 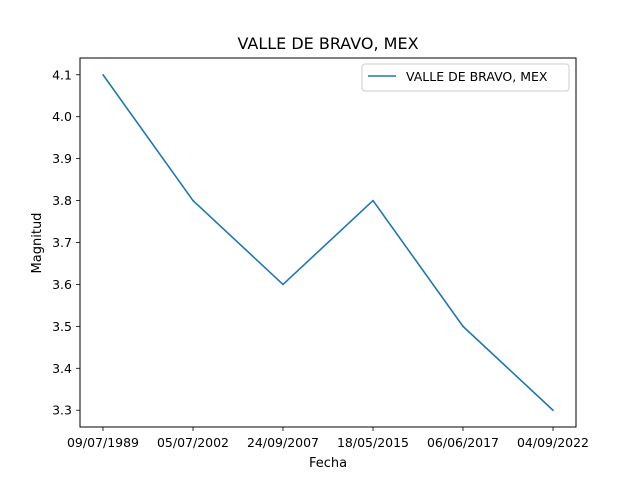 What do you see at coordinates (373, 442) in the screenshot?
I see `x-tick-label: 18/05/2015` at bounding box center [373, 442].